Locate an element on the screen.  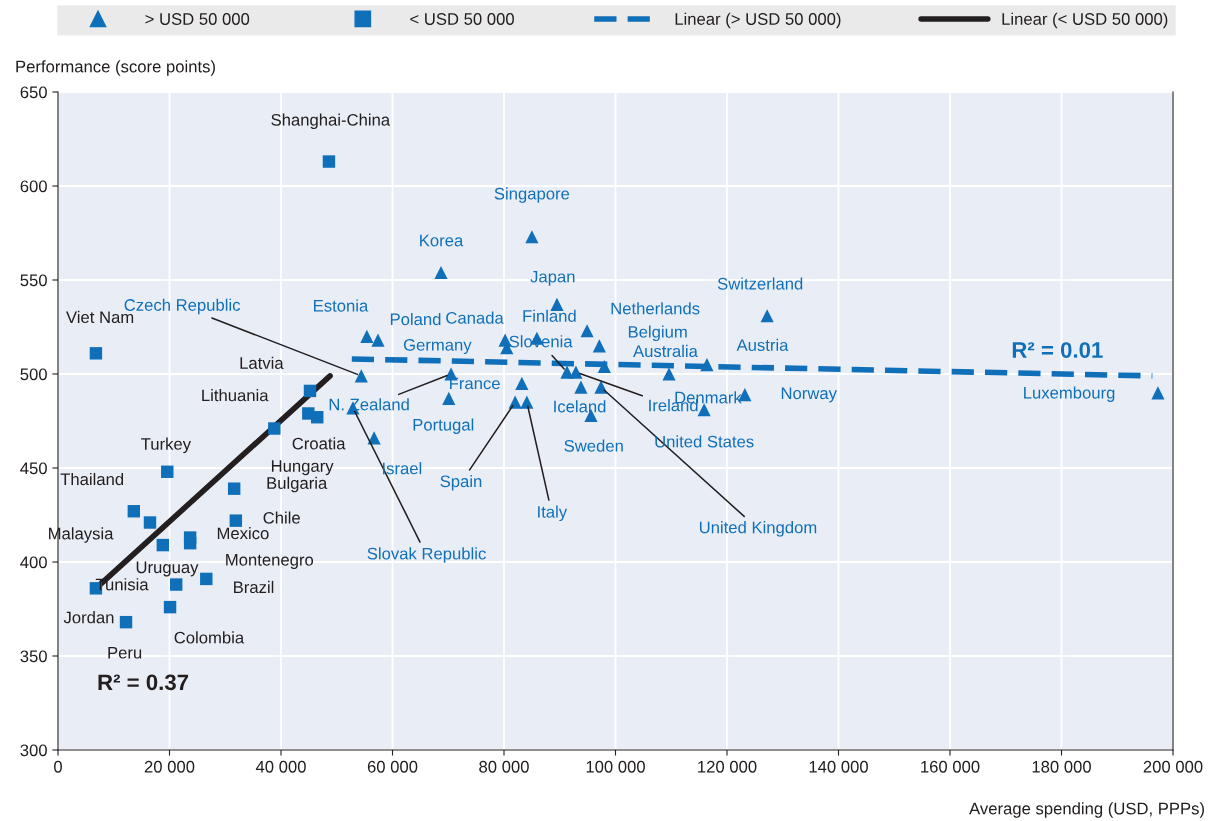
annotation: United Kingdom is located at coordinates (758, 529).